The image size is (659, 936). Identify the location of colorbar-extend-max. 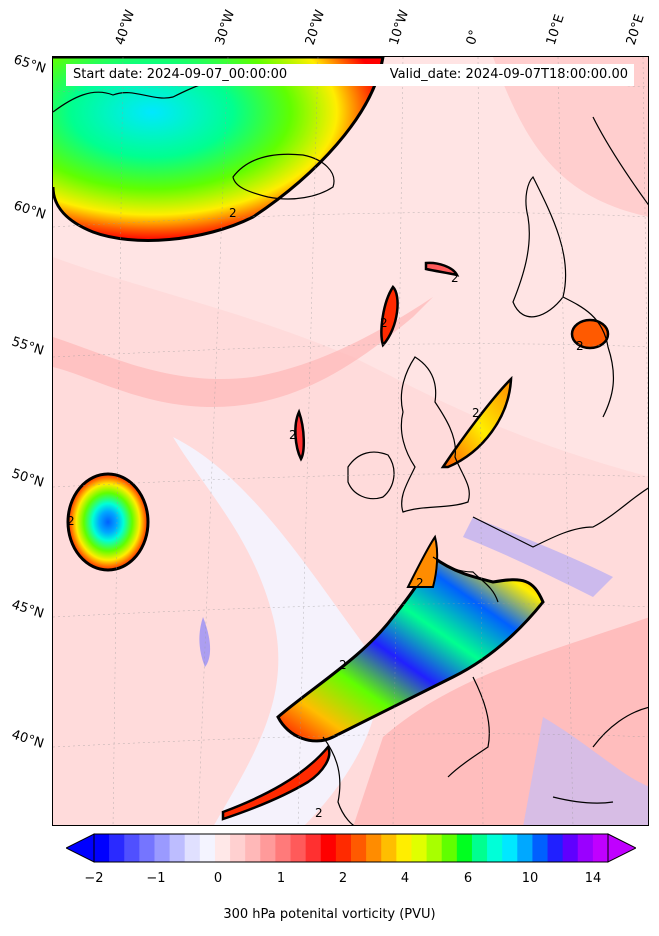
(621, 848).